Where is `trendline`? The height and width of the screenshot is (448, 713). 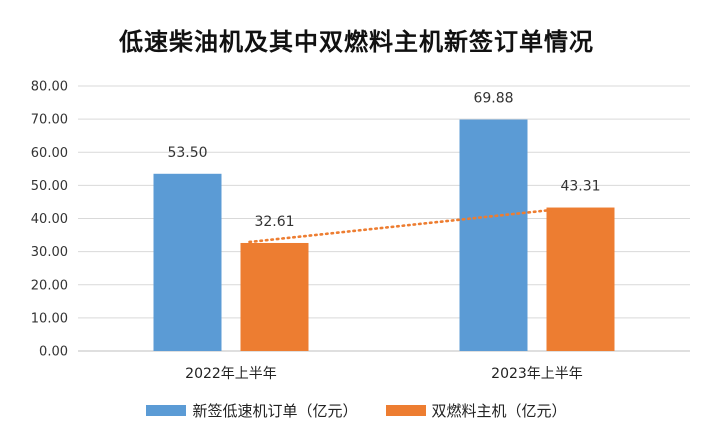 trendline is located at coordinates (402, 226).